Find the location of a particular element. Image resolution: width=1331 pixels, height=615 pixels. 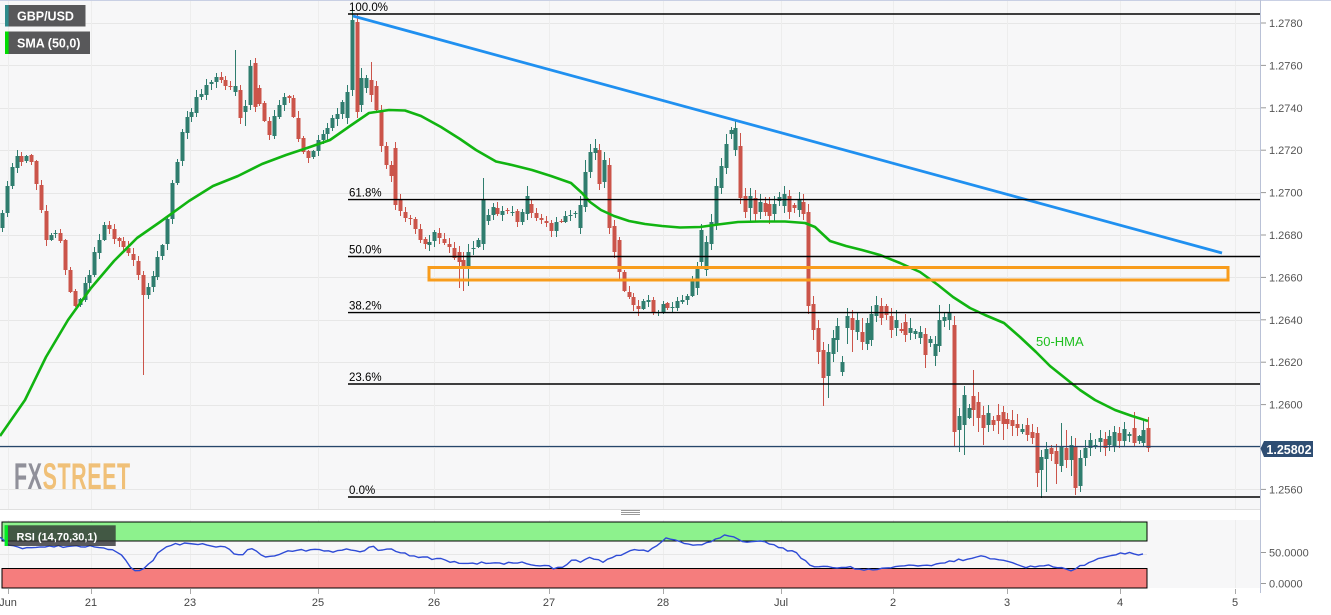

svg-text: 1.2660 is located at coordinates (1286, 278).